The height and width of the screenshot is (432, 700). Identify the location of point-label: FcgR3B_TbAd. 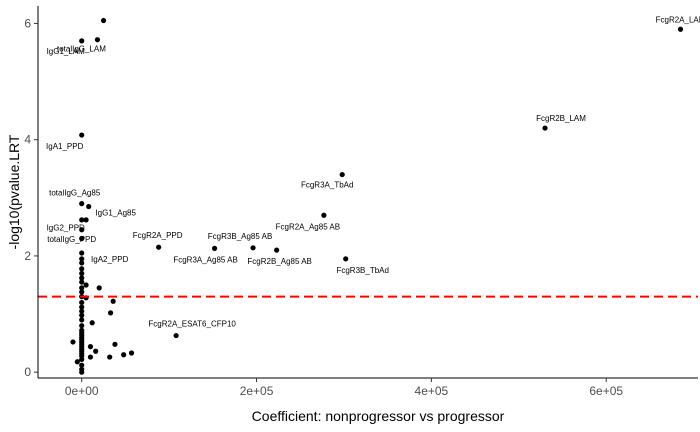
(362, 270).